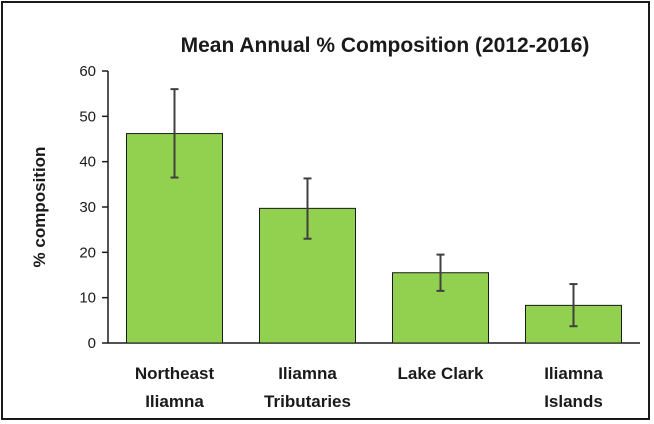 The image size is (654, 424). I want to click on category-label: Lake Clark, so click(441, 373).